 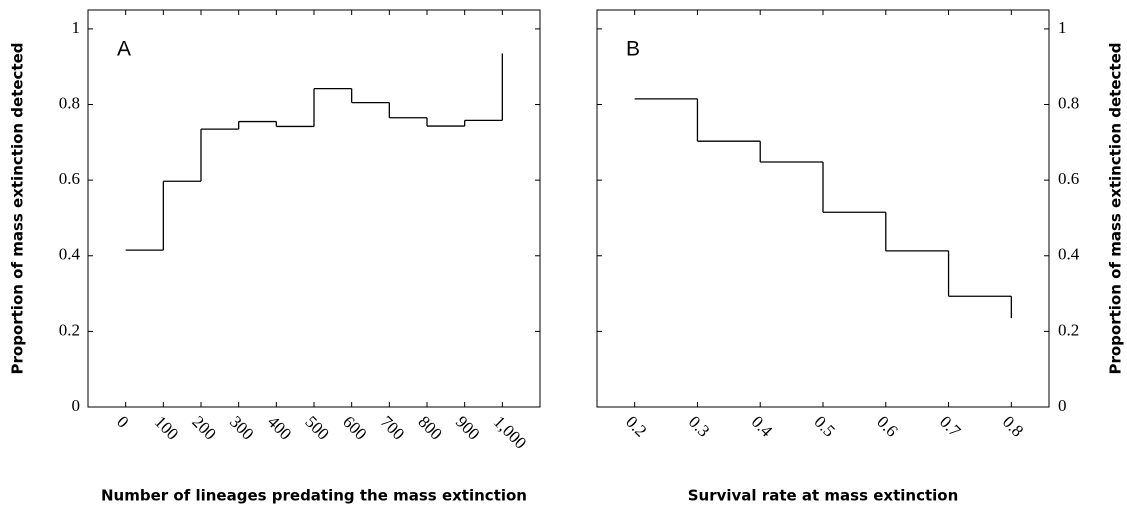 What do you see at coordinates (1013, 426) in the screenshot?
I see `x-tick-label: 0.8` at bounding box center [1013, 426].